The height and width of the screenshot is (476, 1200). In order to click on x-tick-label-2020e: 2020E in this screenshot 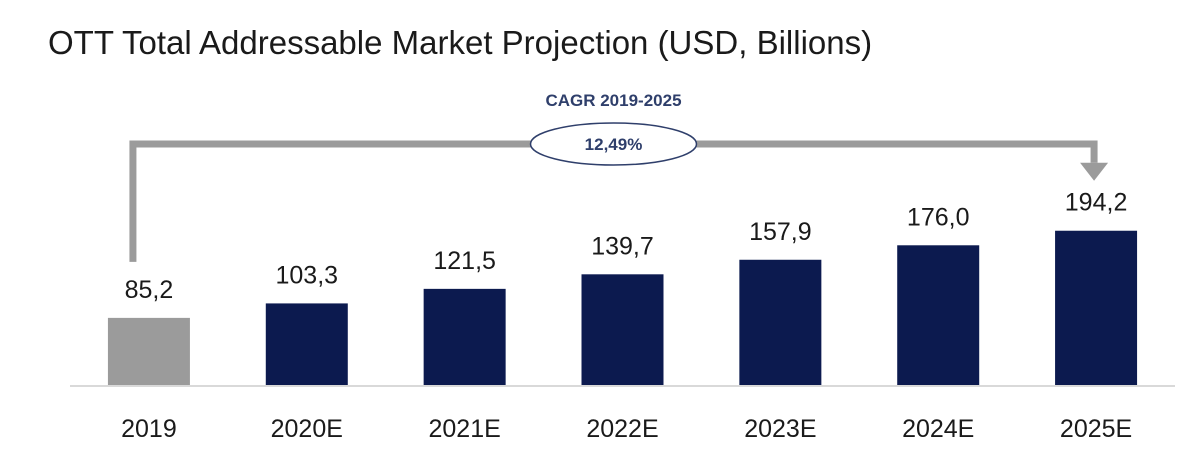, I will do `click(307, 429)`.